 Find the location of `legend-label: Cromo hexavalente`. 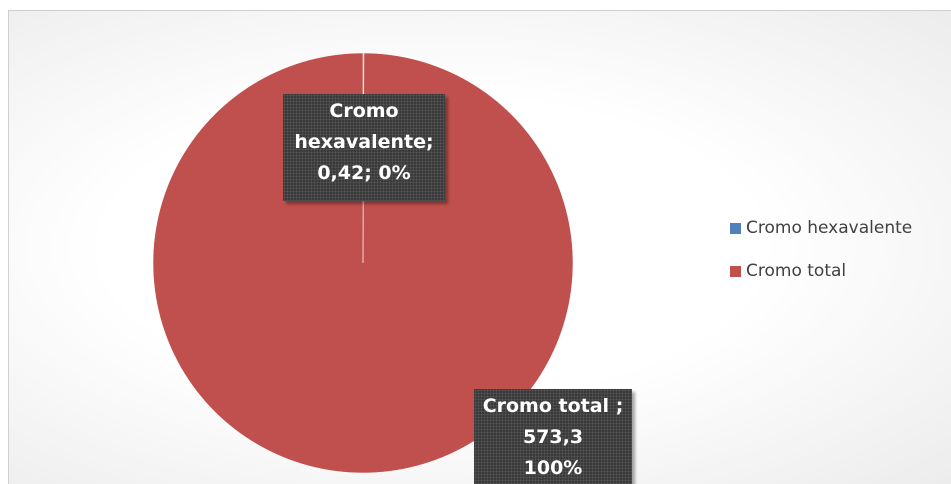

legend-label: Cromo hexavalente is located at coordinates (829, 228).